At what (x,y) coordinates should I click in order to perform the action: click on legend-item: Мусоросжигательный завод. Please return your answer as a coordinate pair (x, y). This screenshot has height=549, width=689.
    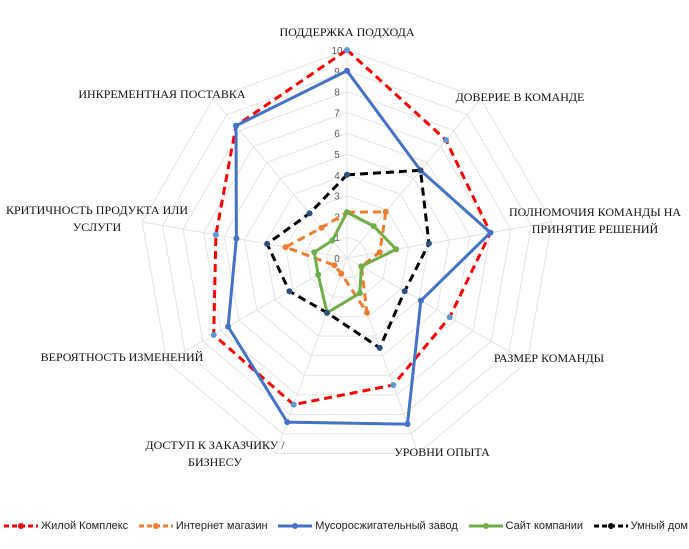
    Looking at the image, I should click on (368, 526).